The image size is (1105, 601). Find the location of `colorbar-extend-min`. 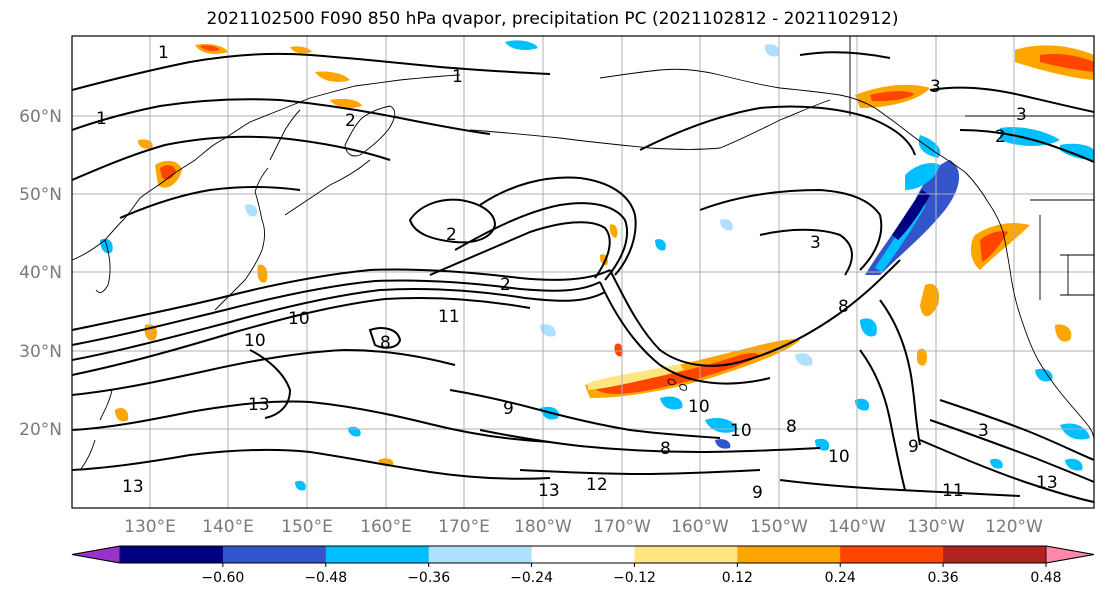

colorbar-extend-min is located at coordinates (96, 554).